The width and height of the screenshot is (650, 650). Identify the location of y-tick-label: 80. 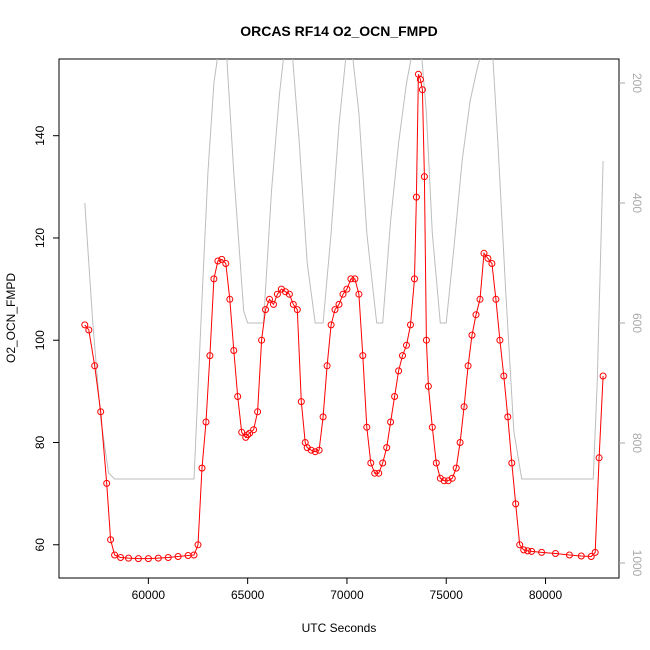
(40, 443).